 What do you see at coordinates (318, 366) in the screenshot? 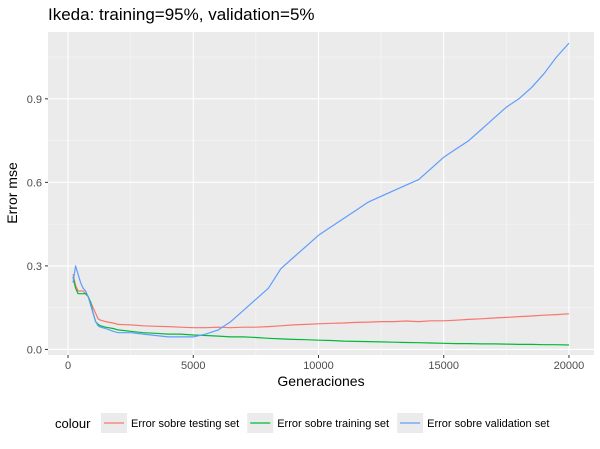
I see `x-tick-label: 10000` at bounding box center [318, 366].